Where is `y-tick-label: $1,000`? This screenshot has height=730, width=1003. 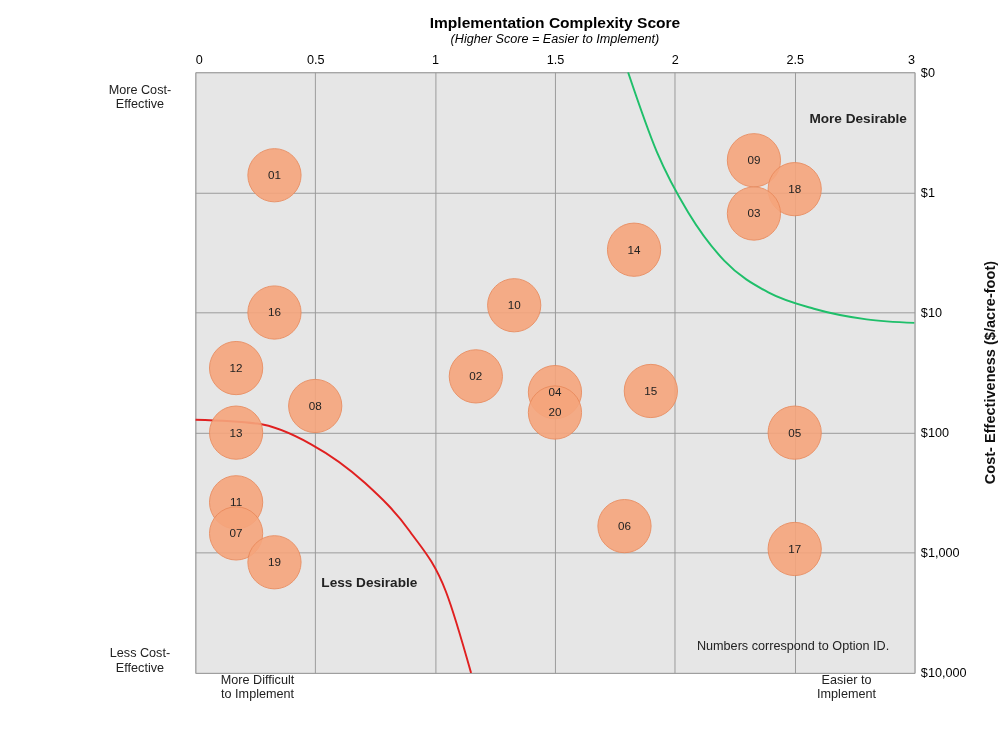 y-tick-label: $1,000 is located at coordinates (940, 553).